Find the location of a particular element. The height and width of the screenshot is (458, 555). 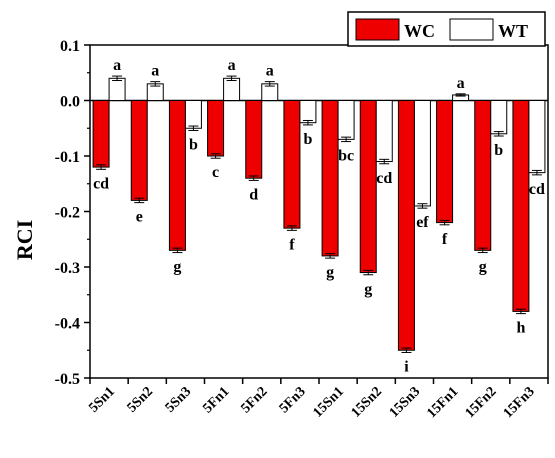

legend-swatch-wt is located at coordinates (471, 29).